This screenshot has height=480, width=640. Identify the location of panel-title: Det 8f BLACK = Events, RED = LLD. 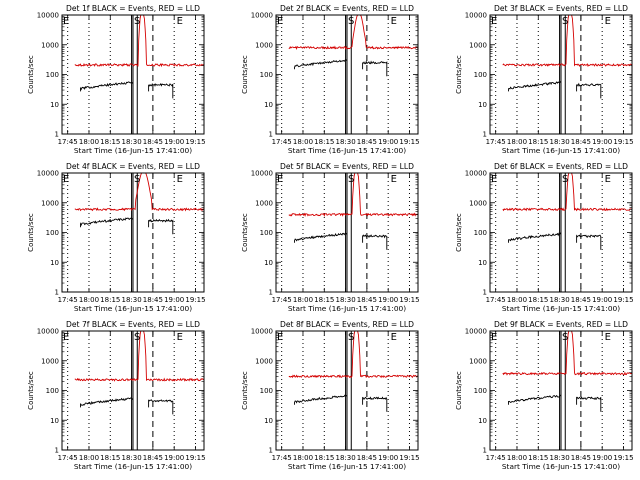
(347, 324).